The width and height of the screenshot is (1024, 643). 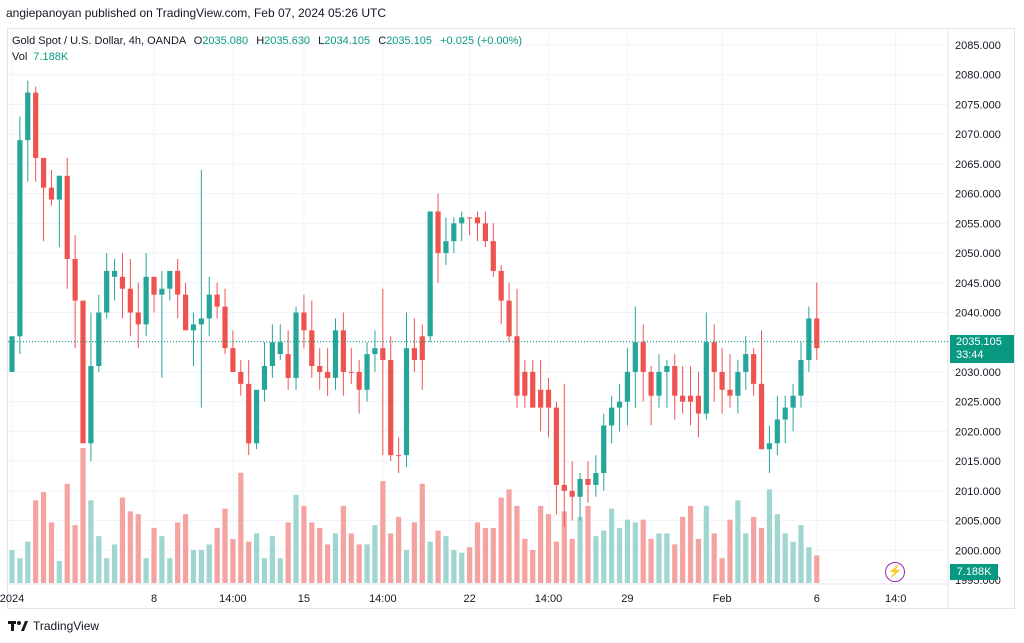 What do you see at coordinates (51, 57) in the screenshot?
I see `volume-value: 7.188K` at bounding box center [51, 57].